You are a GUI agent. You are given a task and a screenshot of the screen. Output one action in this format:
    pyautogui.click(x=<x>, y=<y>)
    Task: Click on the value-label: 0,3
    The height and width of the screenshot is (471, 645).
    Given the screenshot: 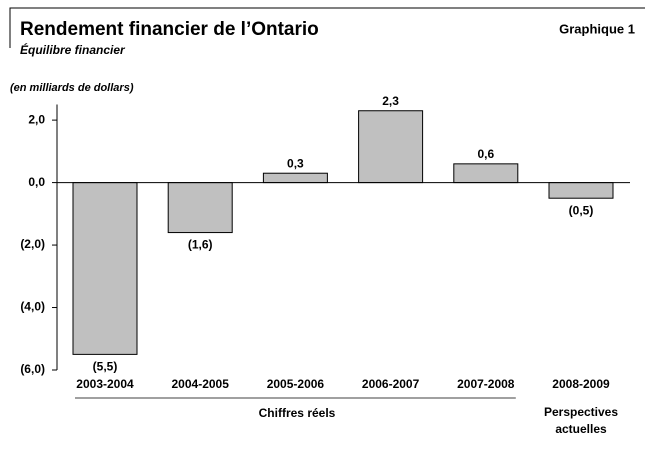 What is the action you would take?
    pyautogui.click(x=295, y=163)
    